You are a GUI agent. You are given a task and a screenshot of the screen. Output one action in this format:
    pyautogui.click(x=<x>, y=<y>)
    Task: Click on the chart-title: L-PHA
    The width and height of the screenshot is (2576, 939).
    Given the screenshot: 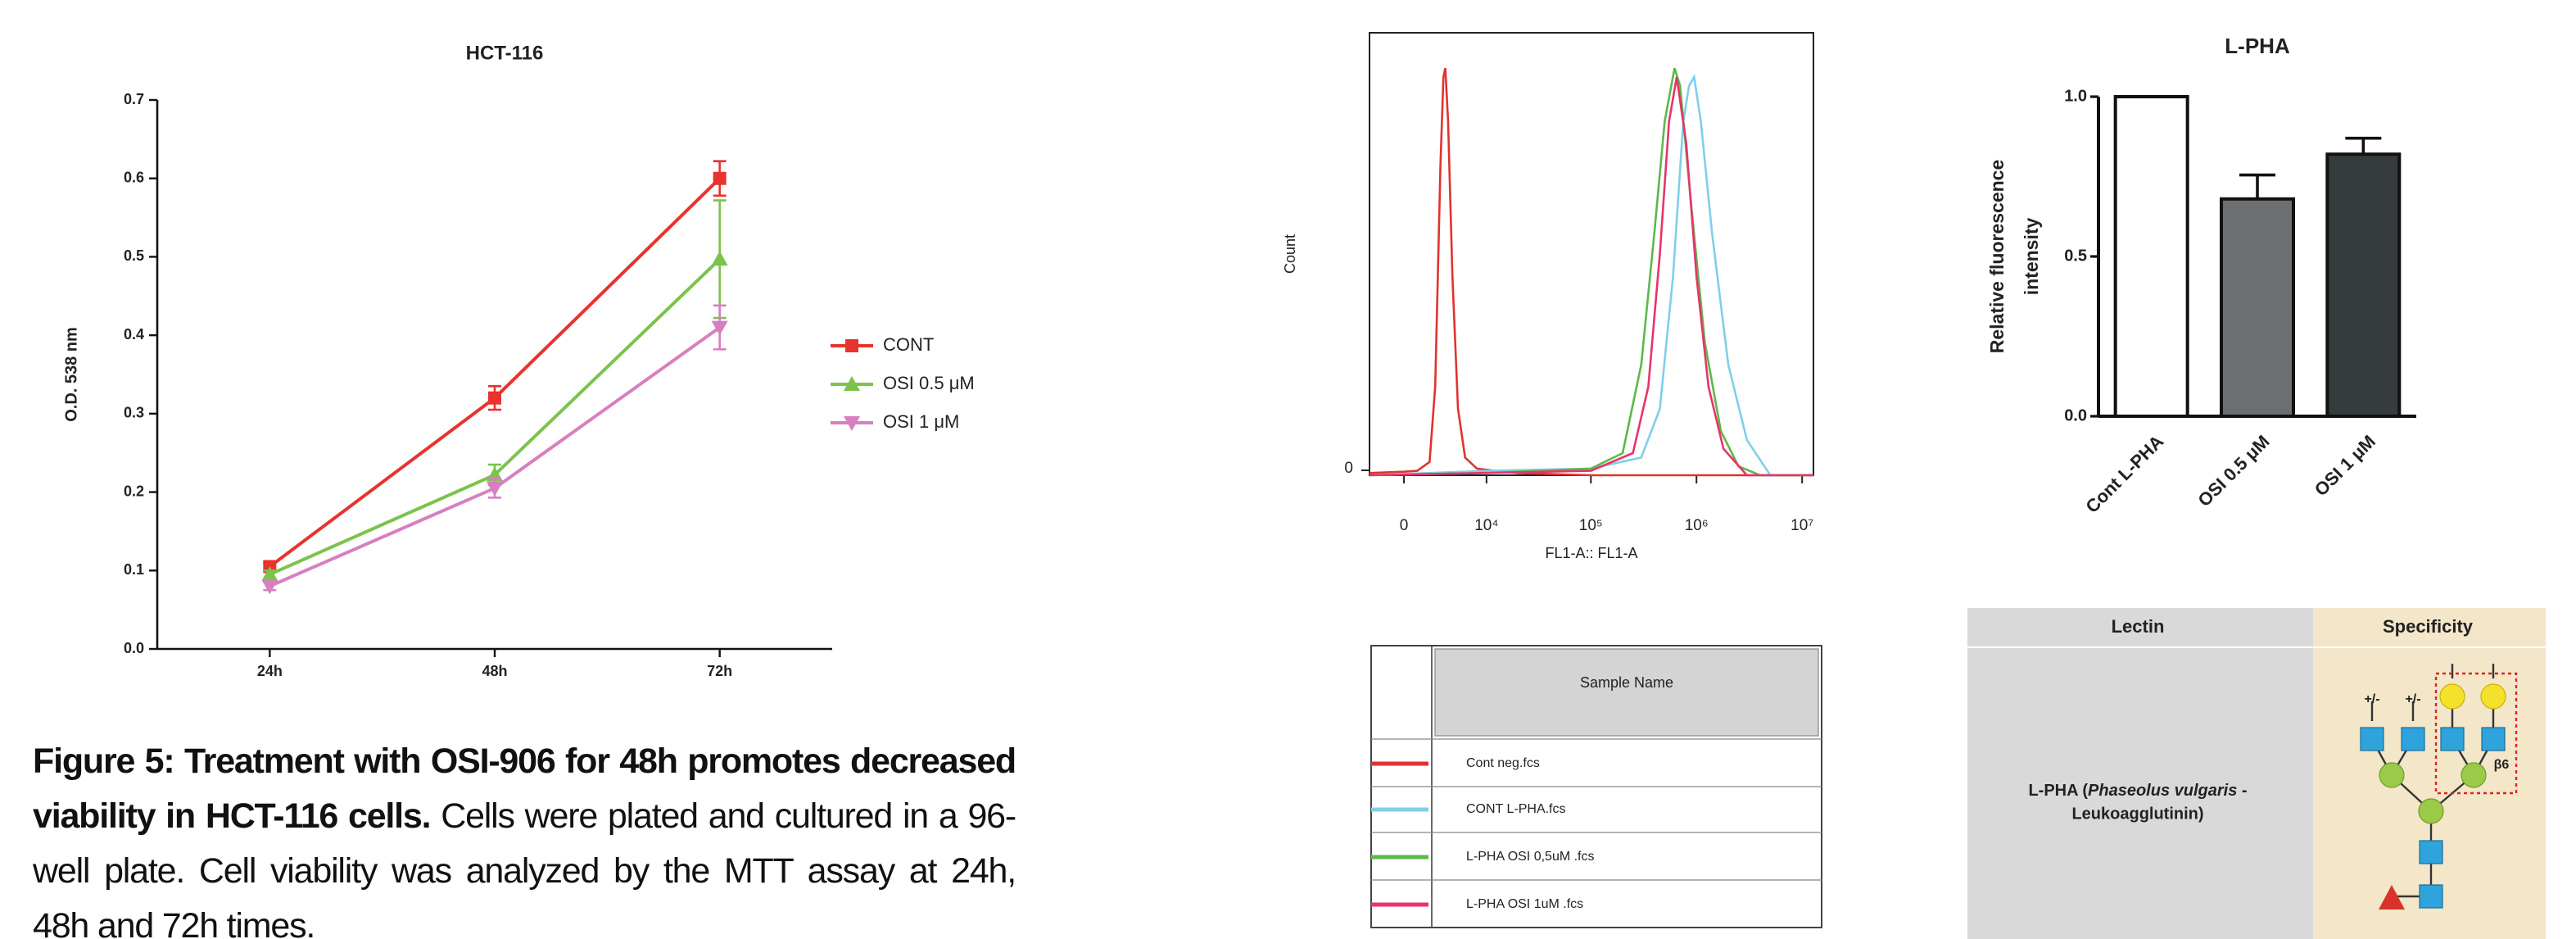 What is the action you would take?
    pyautogui.click(x=2257, y=46)
    